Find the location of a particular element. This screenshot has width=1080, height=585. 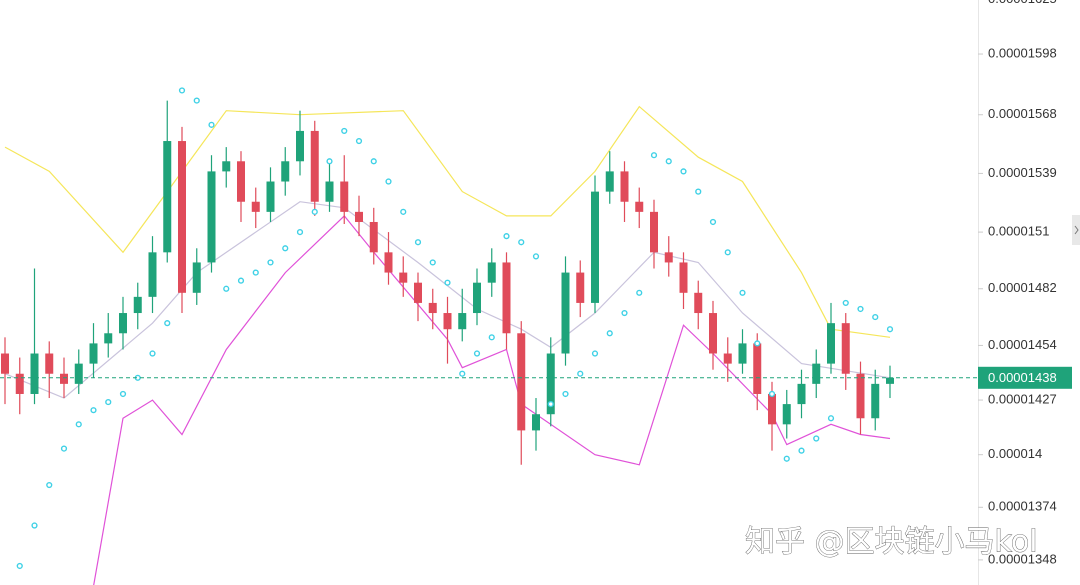

y-tick-label: 0.00001454 is located at coordinates (1022, 344).